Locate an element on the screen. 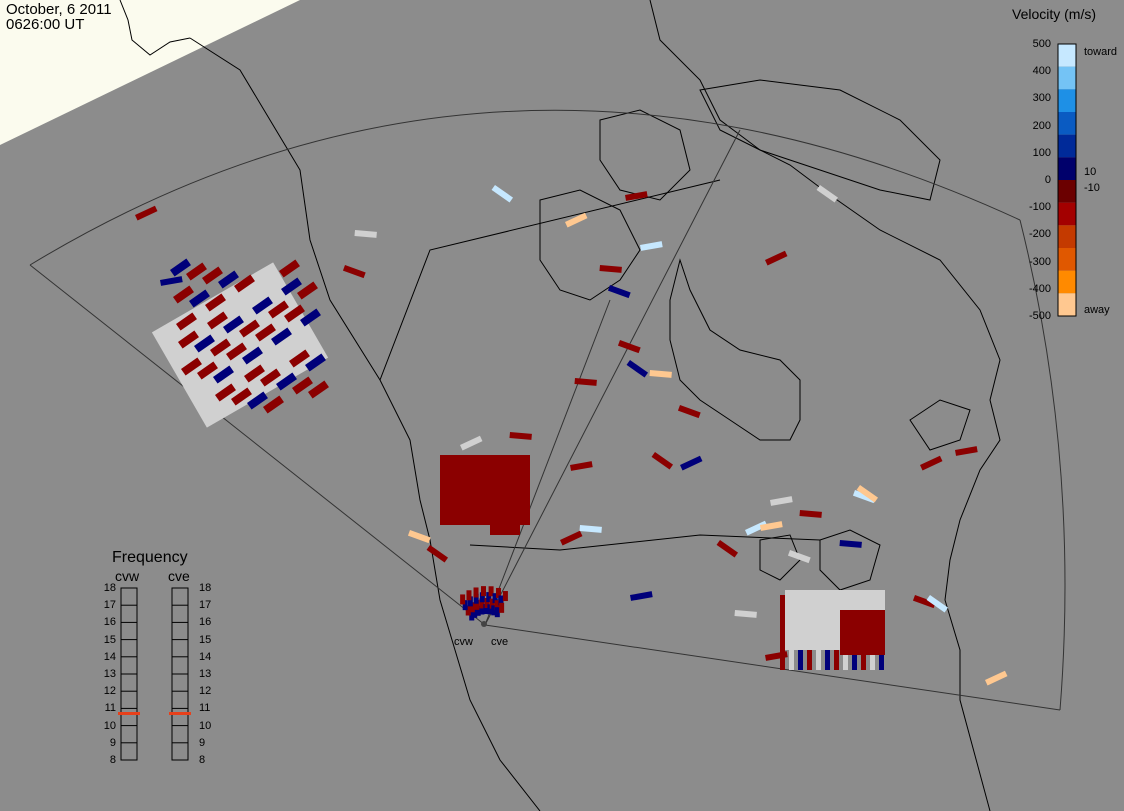  colorbar-border is located at coordinates (1067, 180).